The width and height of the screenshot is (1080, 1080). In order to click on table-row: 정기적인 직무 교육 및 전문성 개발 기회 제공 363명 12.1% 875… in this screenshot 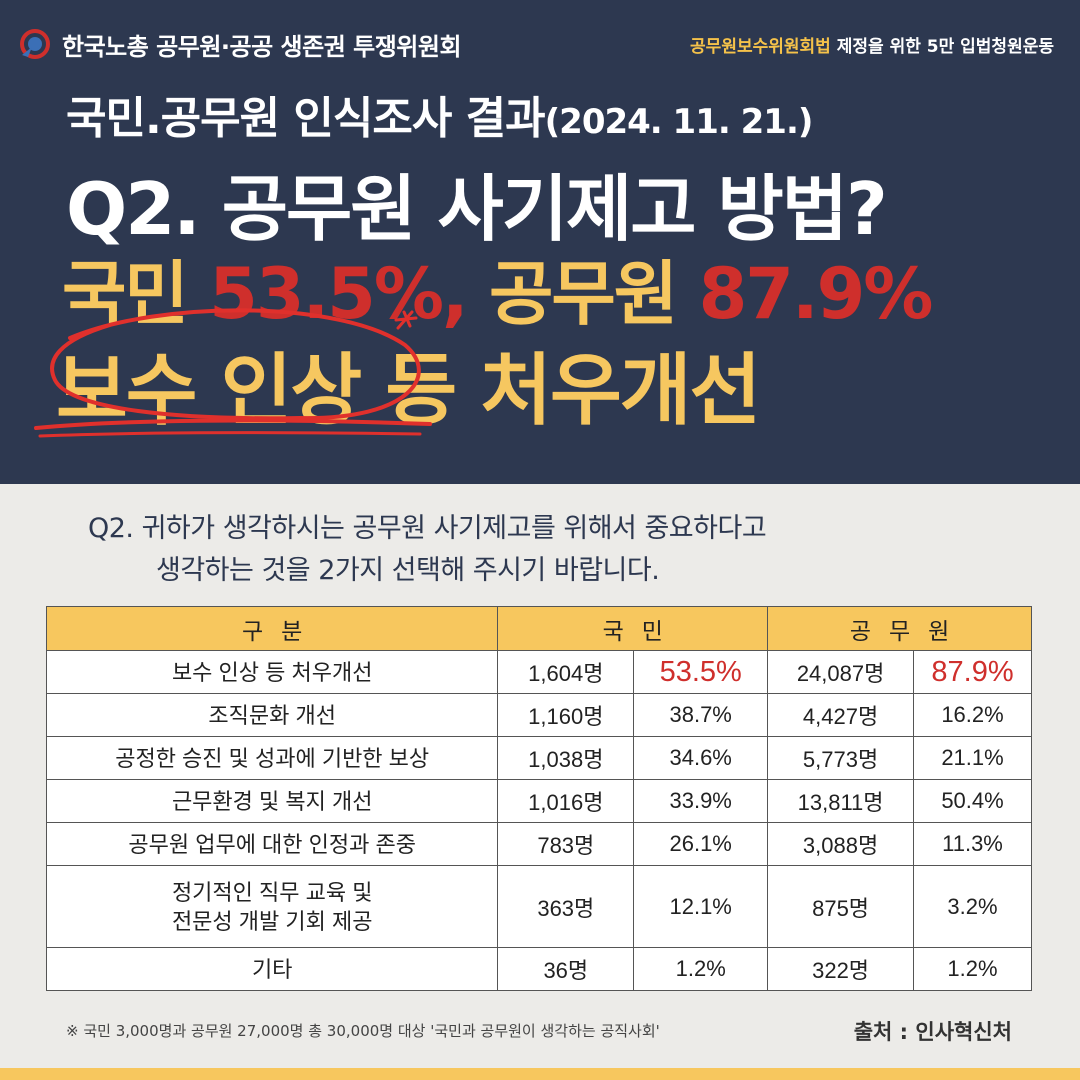, I will do `click(538, 906)`.